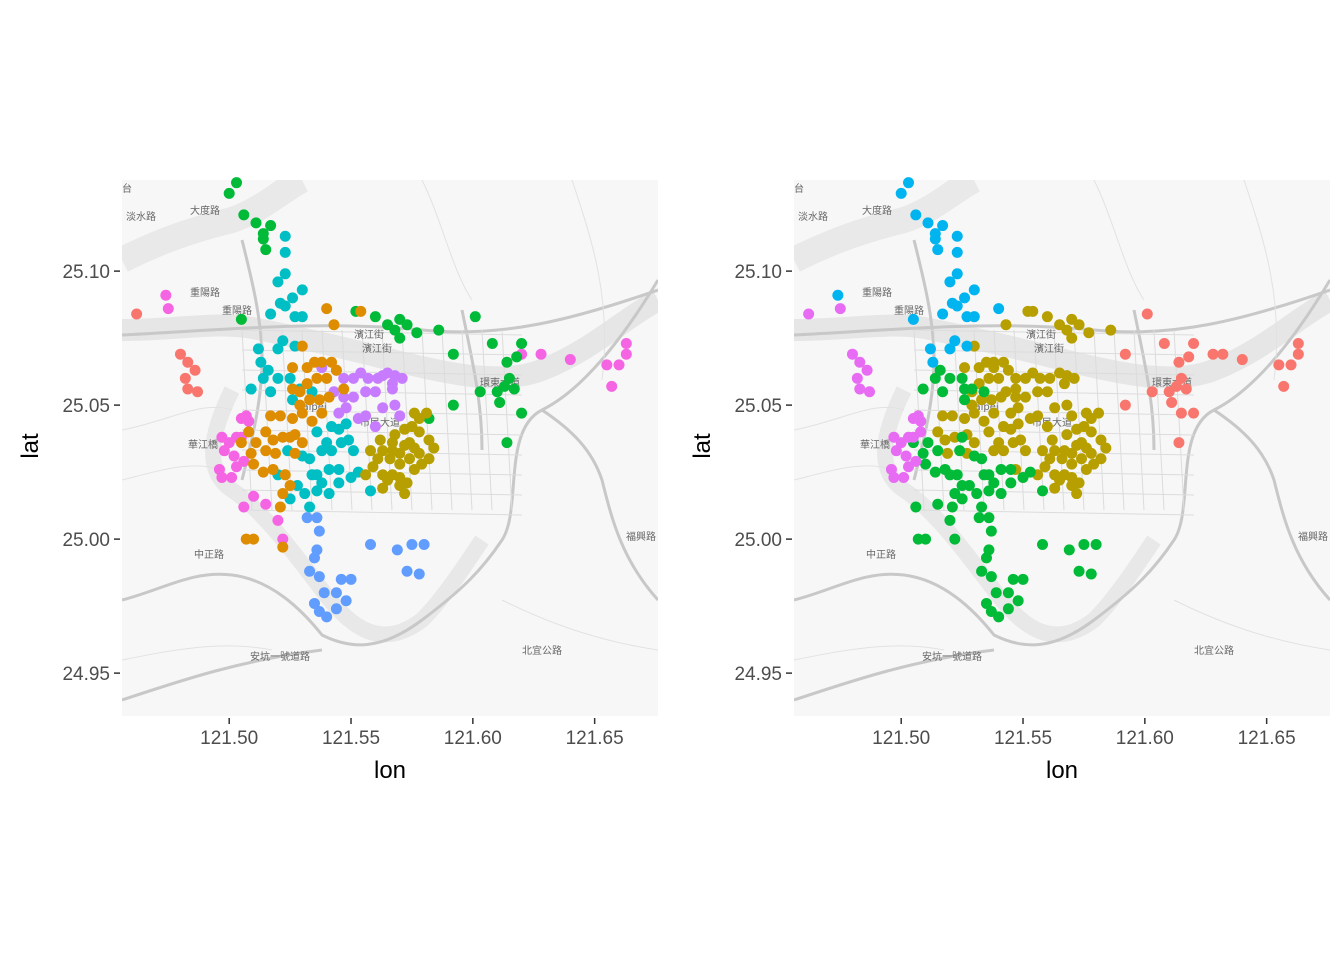 Image resolution: width=1344 pixels, height=960 pixels. What do you see at coordinates (312, 407) in the screenshot?
I see `map-label: Taipei` at bounding box center [312, 407].